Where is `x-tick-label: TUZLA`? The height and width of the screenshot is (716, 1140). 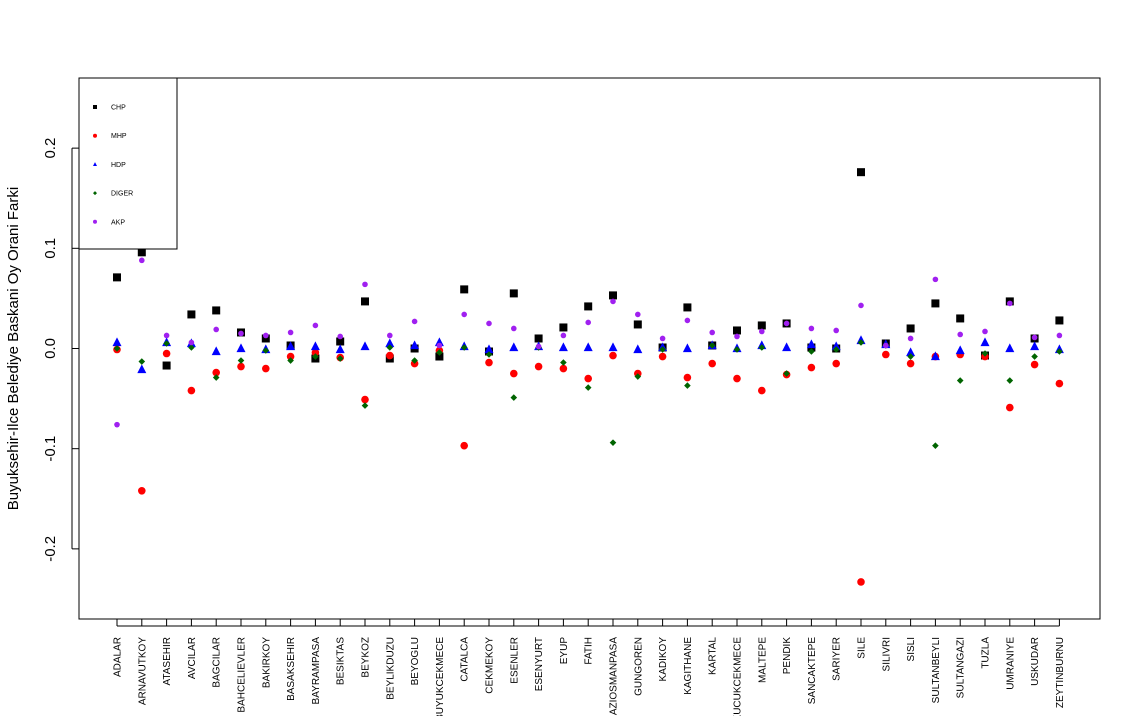
x-tick-label: TUZLA is located at coordinates (986, 653).